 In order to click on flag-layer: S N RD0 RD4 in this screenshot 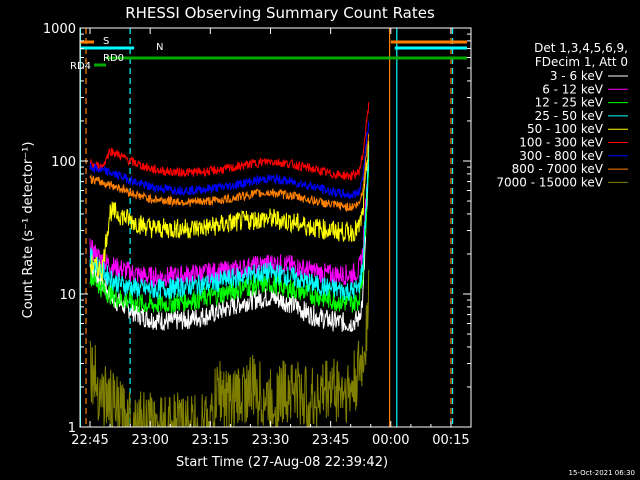, I will do `click(268, 54)`.